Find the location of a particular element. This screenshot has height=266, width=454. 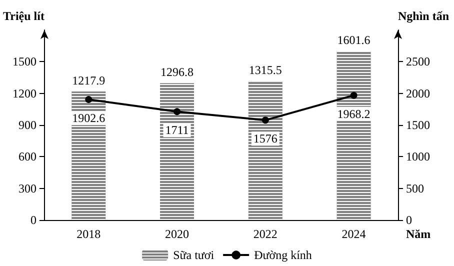

data-label: 1217.9 is located at coordinates (89, 80).